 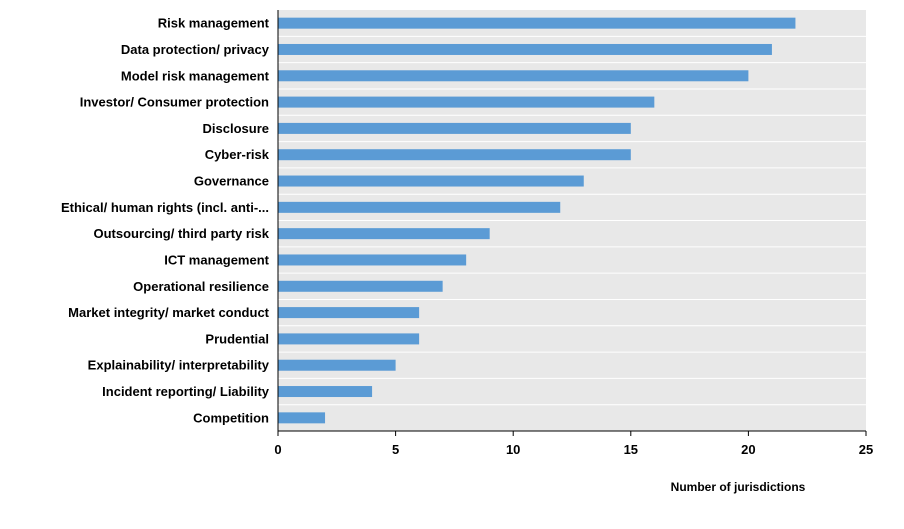 I want to click on category-label: Model risk management, so click(x=195, y=75).